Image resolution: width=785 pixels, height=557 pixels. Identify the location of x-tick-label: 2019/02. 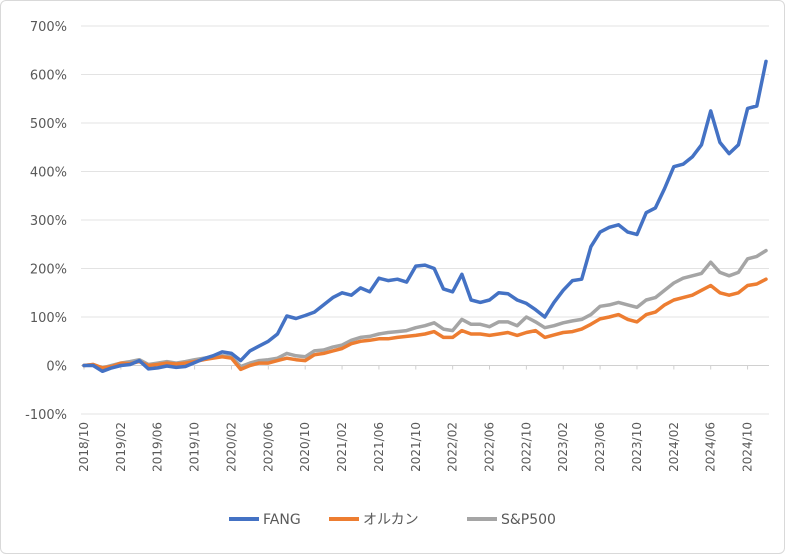
(121, 447).